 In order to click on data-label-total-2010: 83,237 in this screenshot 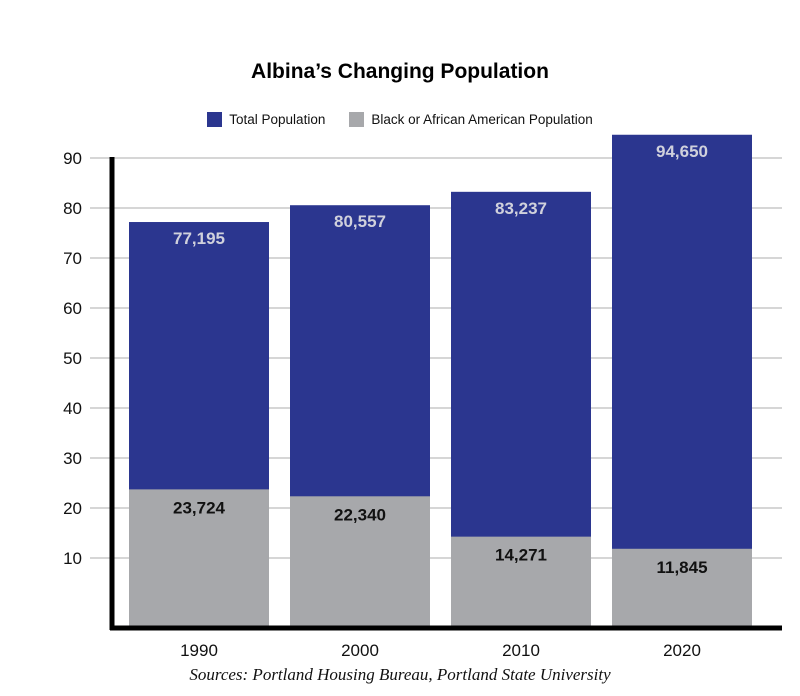, I will do `click(521, 208)`.